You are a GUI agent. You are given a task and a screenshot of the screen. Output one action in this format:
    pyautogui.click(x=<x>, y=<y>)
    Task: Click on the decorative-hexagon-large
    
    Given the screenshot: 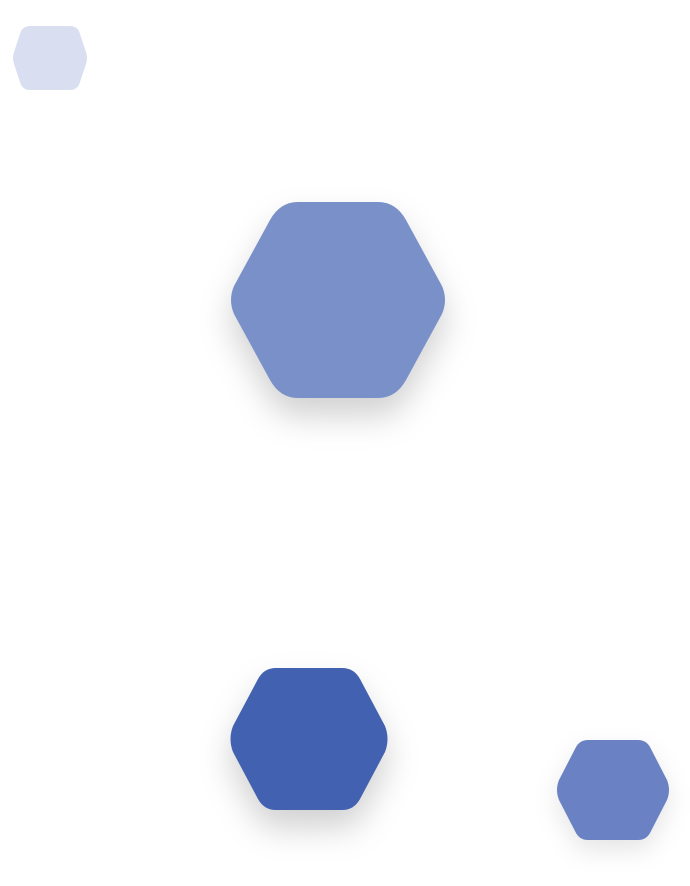 What is the action you would take?
    pyautogui.click(x=338, y=300)
    